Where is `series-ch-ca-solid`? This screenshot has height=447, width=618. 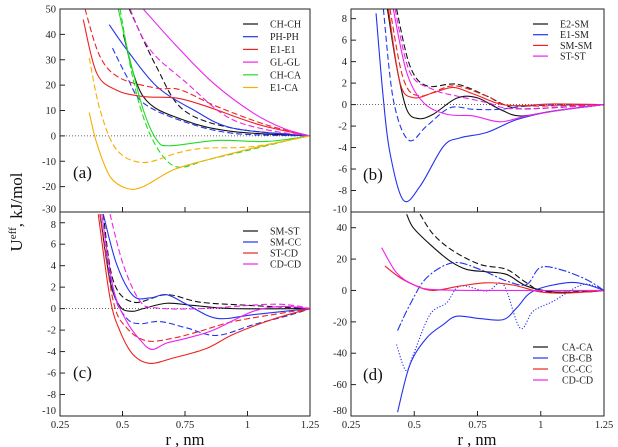 series-ch-ca-solid is located at coordinates (213, 78).